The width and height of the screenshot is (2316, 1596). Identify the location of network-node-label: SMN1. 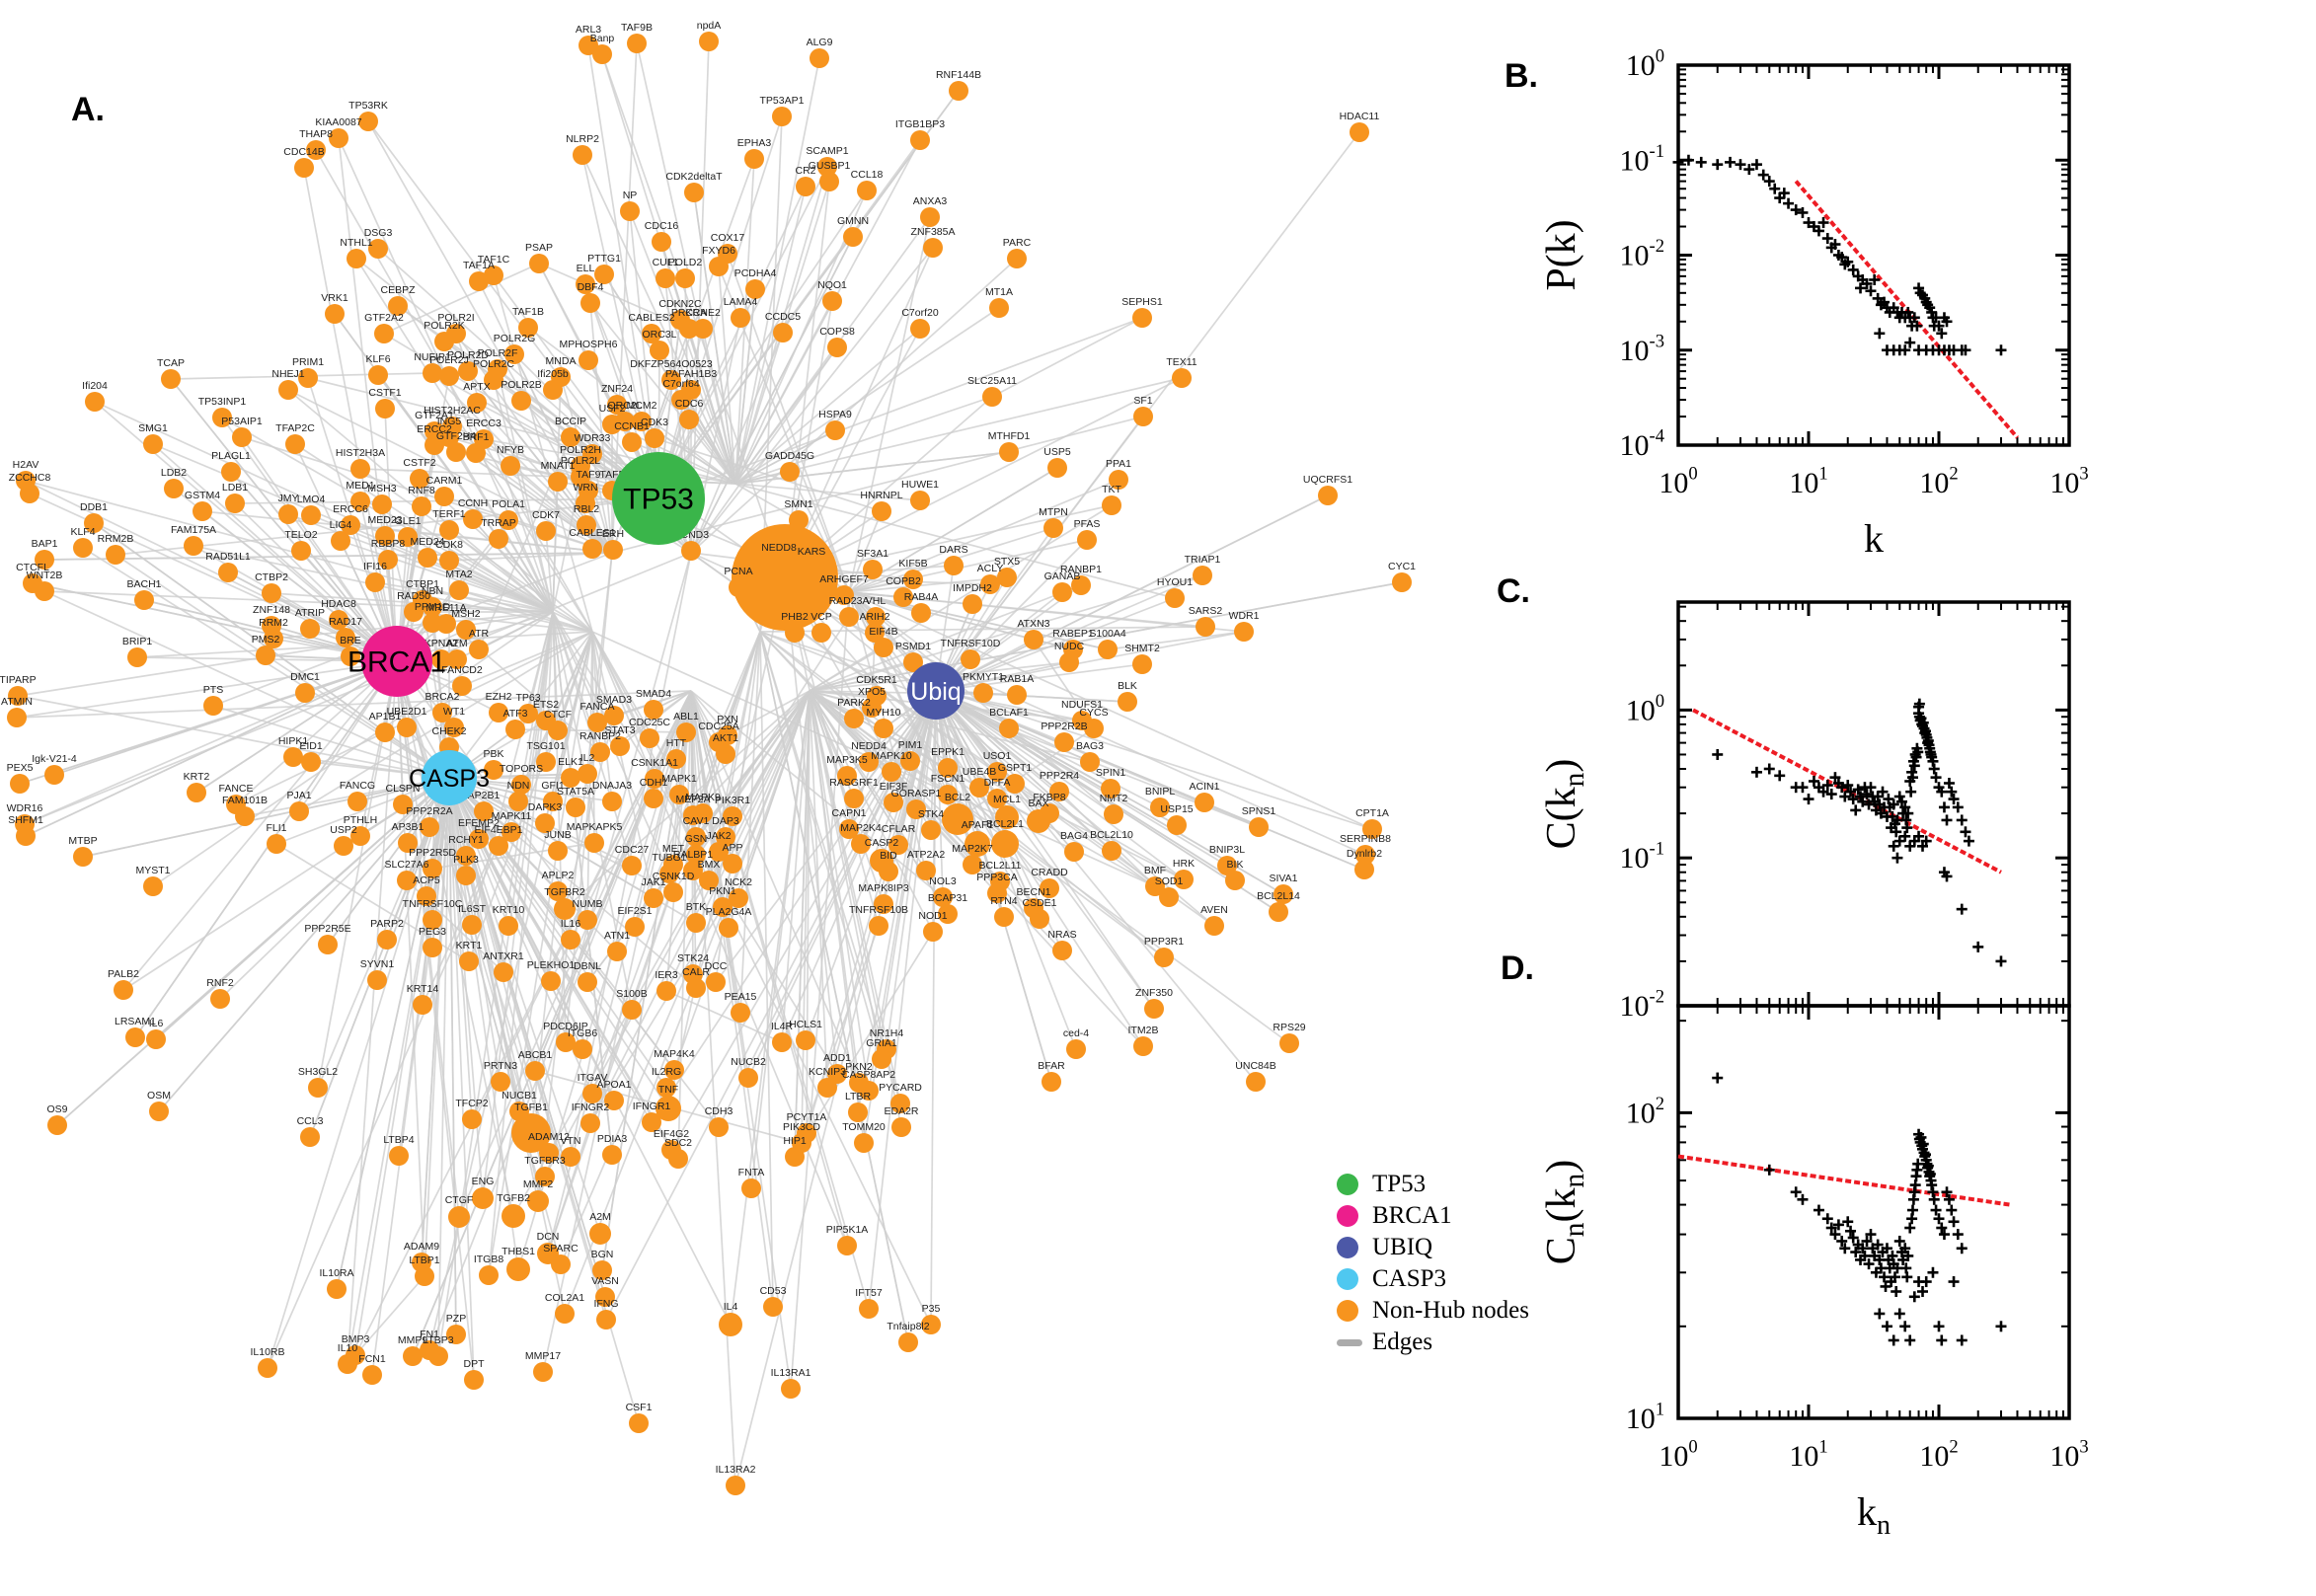
(798, 504).